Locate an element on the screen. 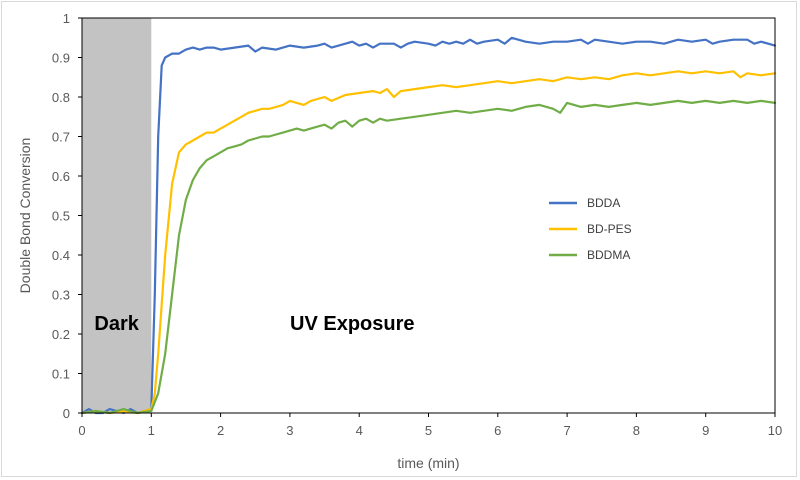  x-tick-label: 3 is located at coordinates (289, 430).